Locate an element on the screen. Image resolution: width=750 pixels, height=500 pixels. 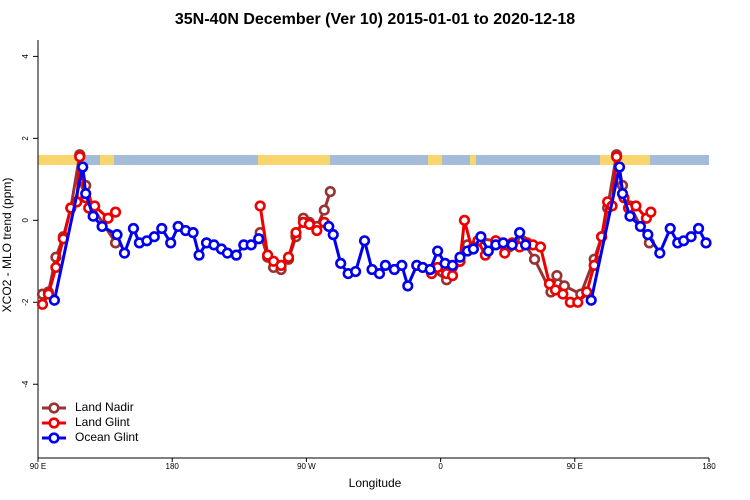
x-tick-label: 90 W is located at coordinates (306, 466).